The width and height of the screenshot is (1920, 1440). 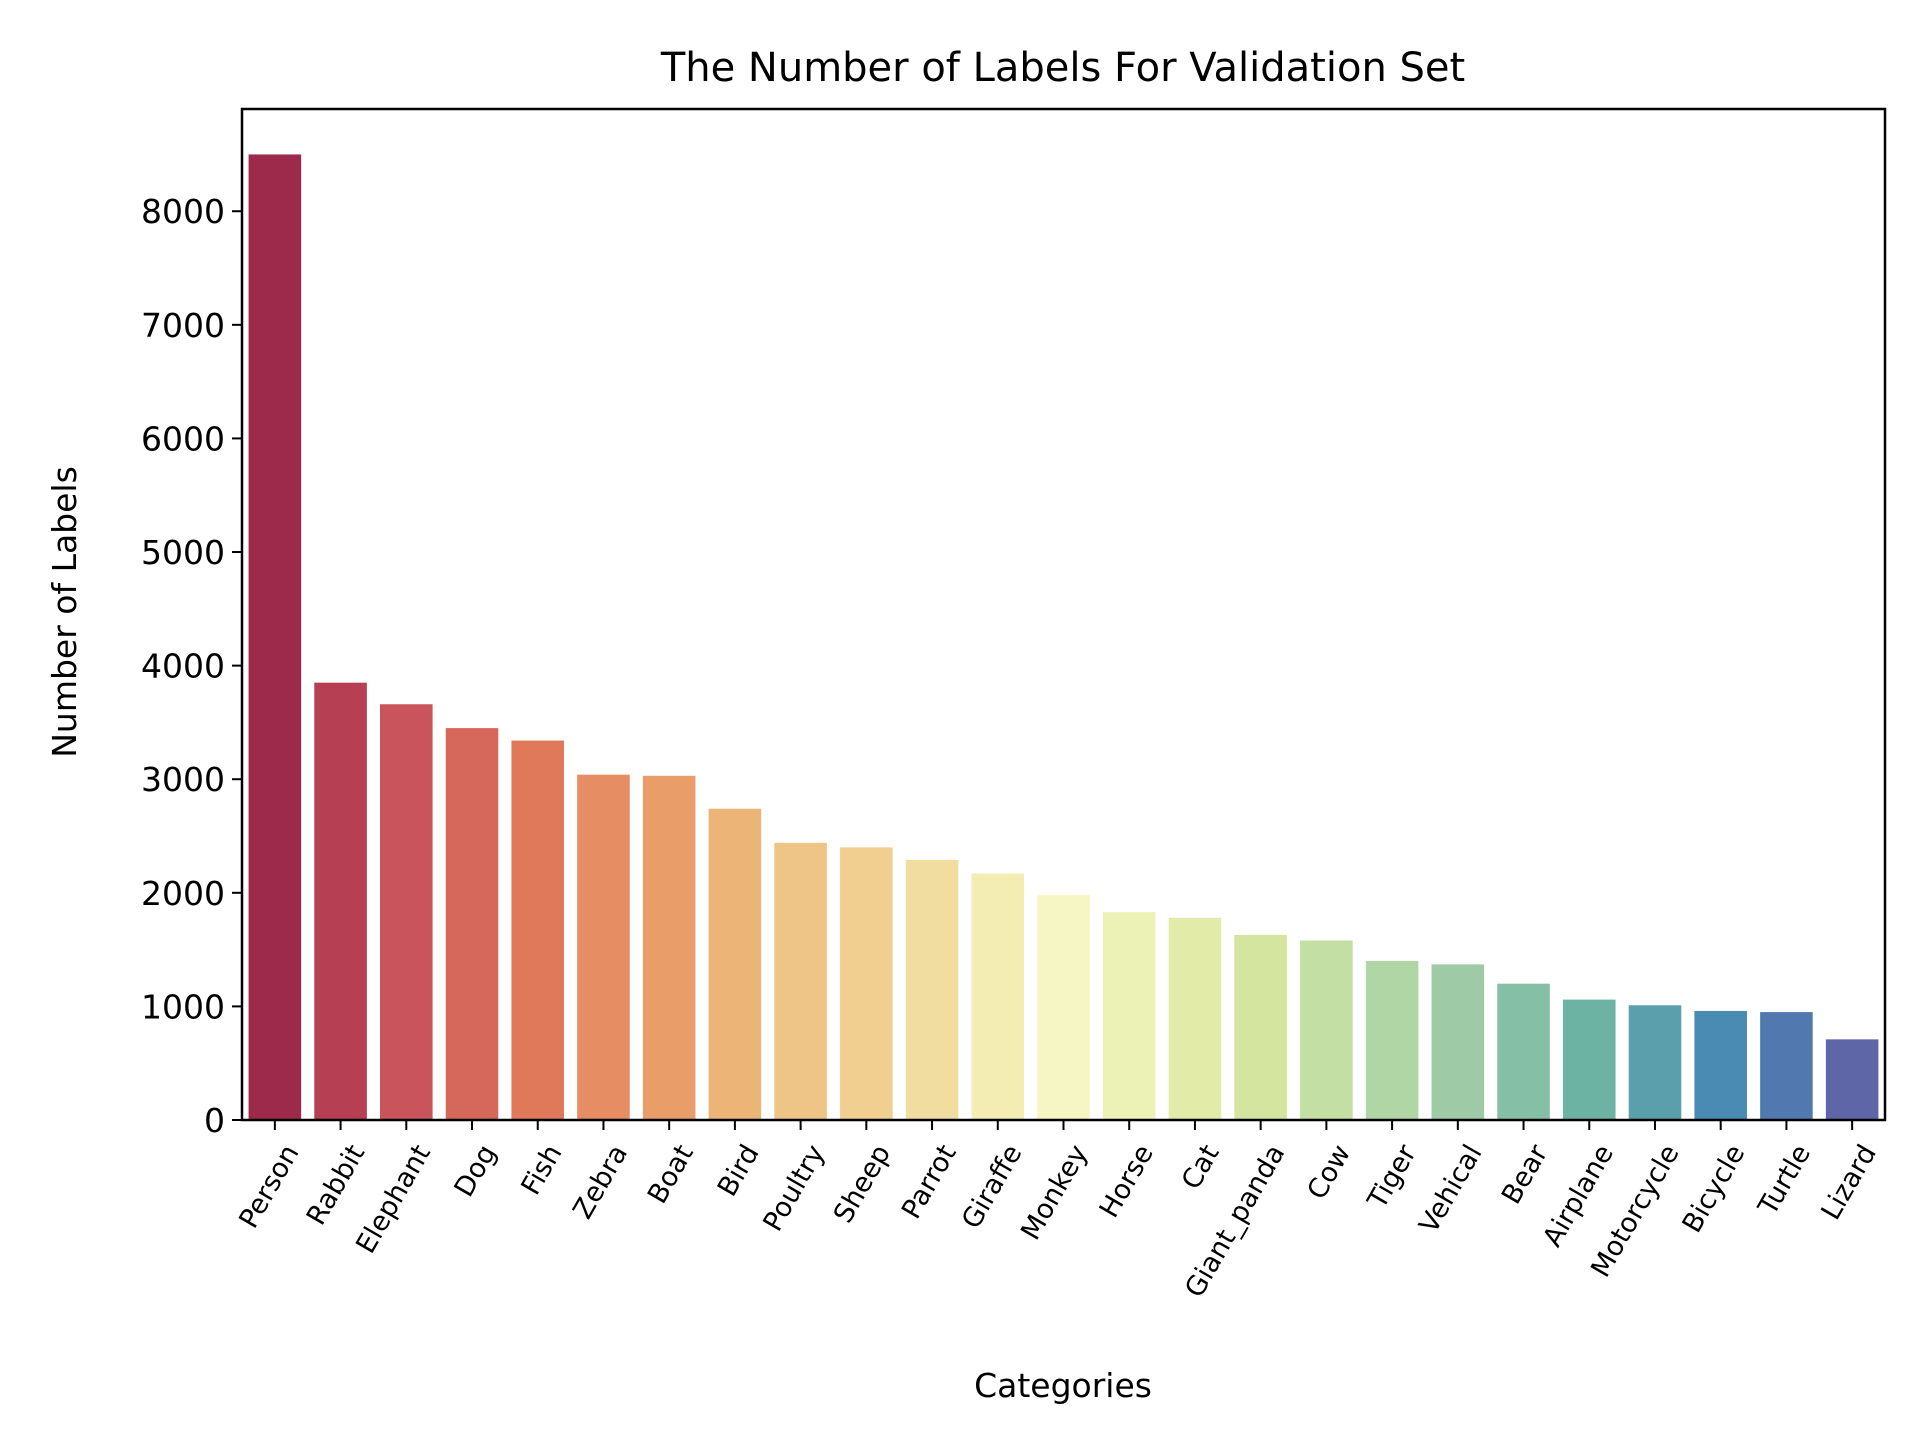 I want to click on y-tick-label: 8000, so click(x=183, y=211).